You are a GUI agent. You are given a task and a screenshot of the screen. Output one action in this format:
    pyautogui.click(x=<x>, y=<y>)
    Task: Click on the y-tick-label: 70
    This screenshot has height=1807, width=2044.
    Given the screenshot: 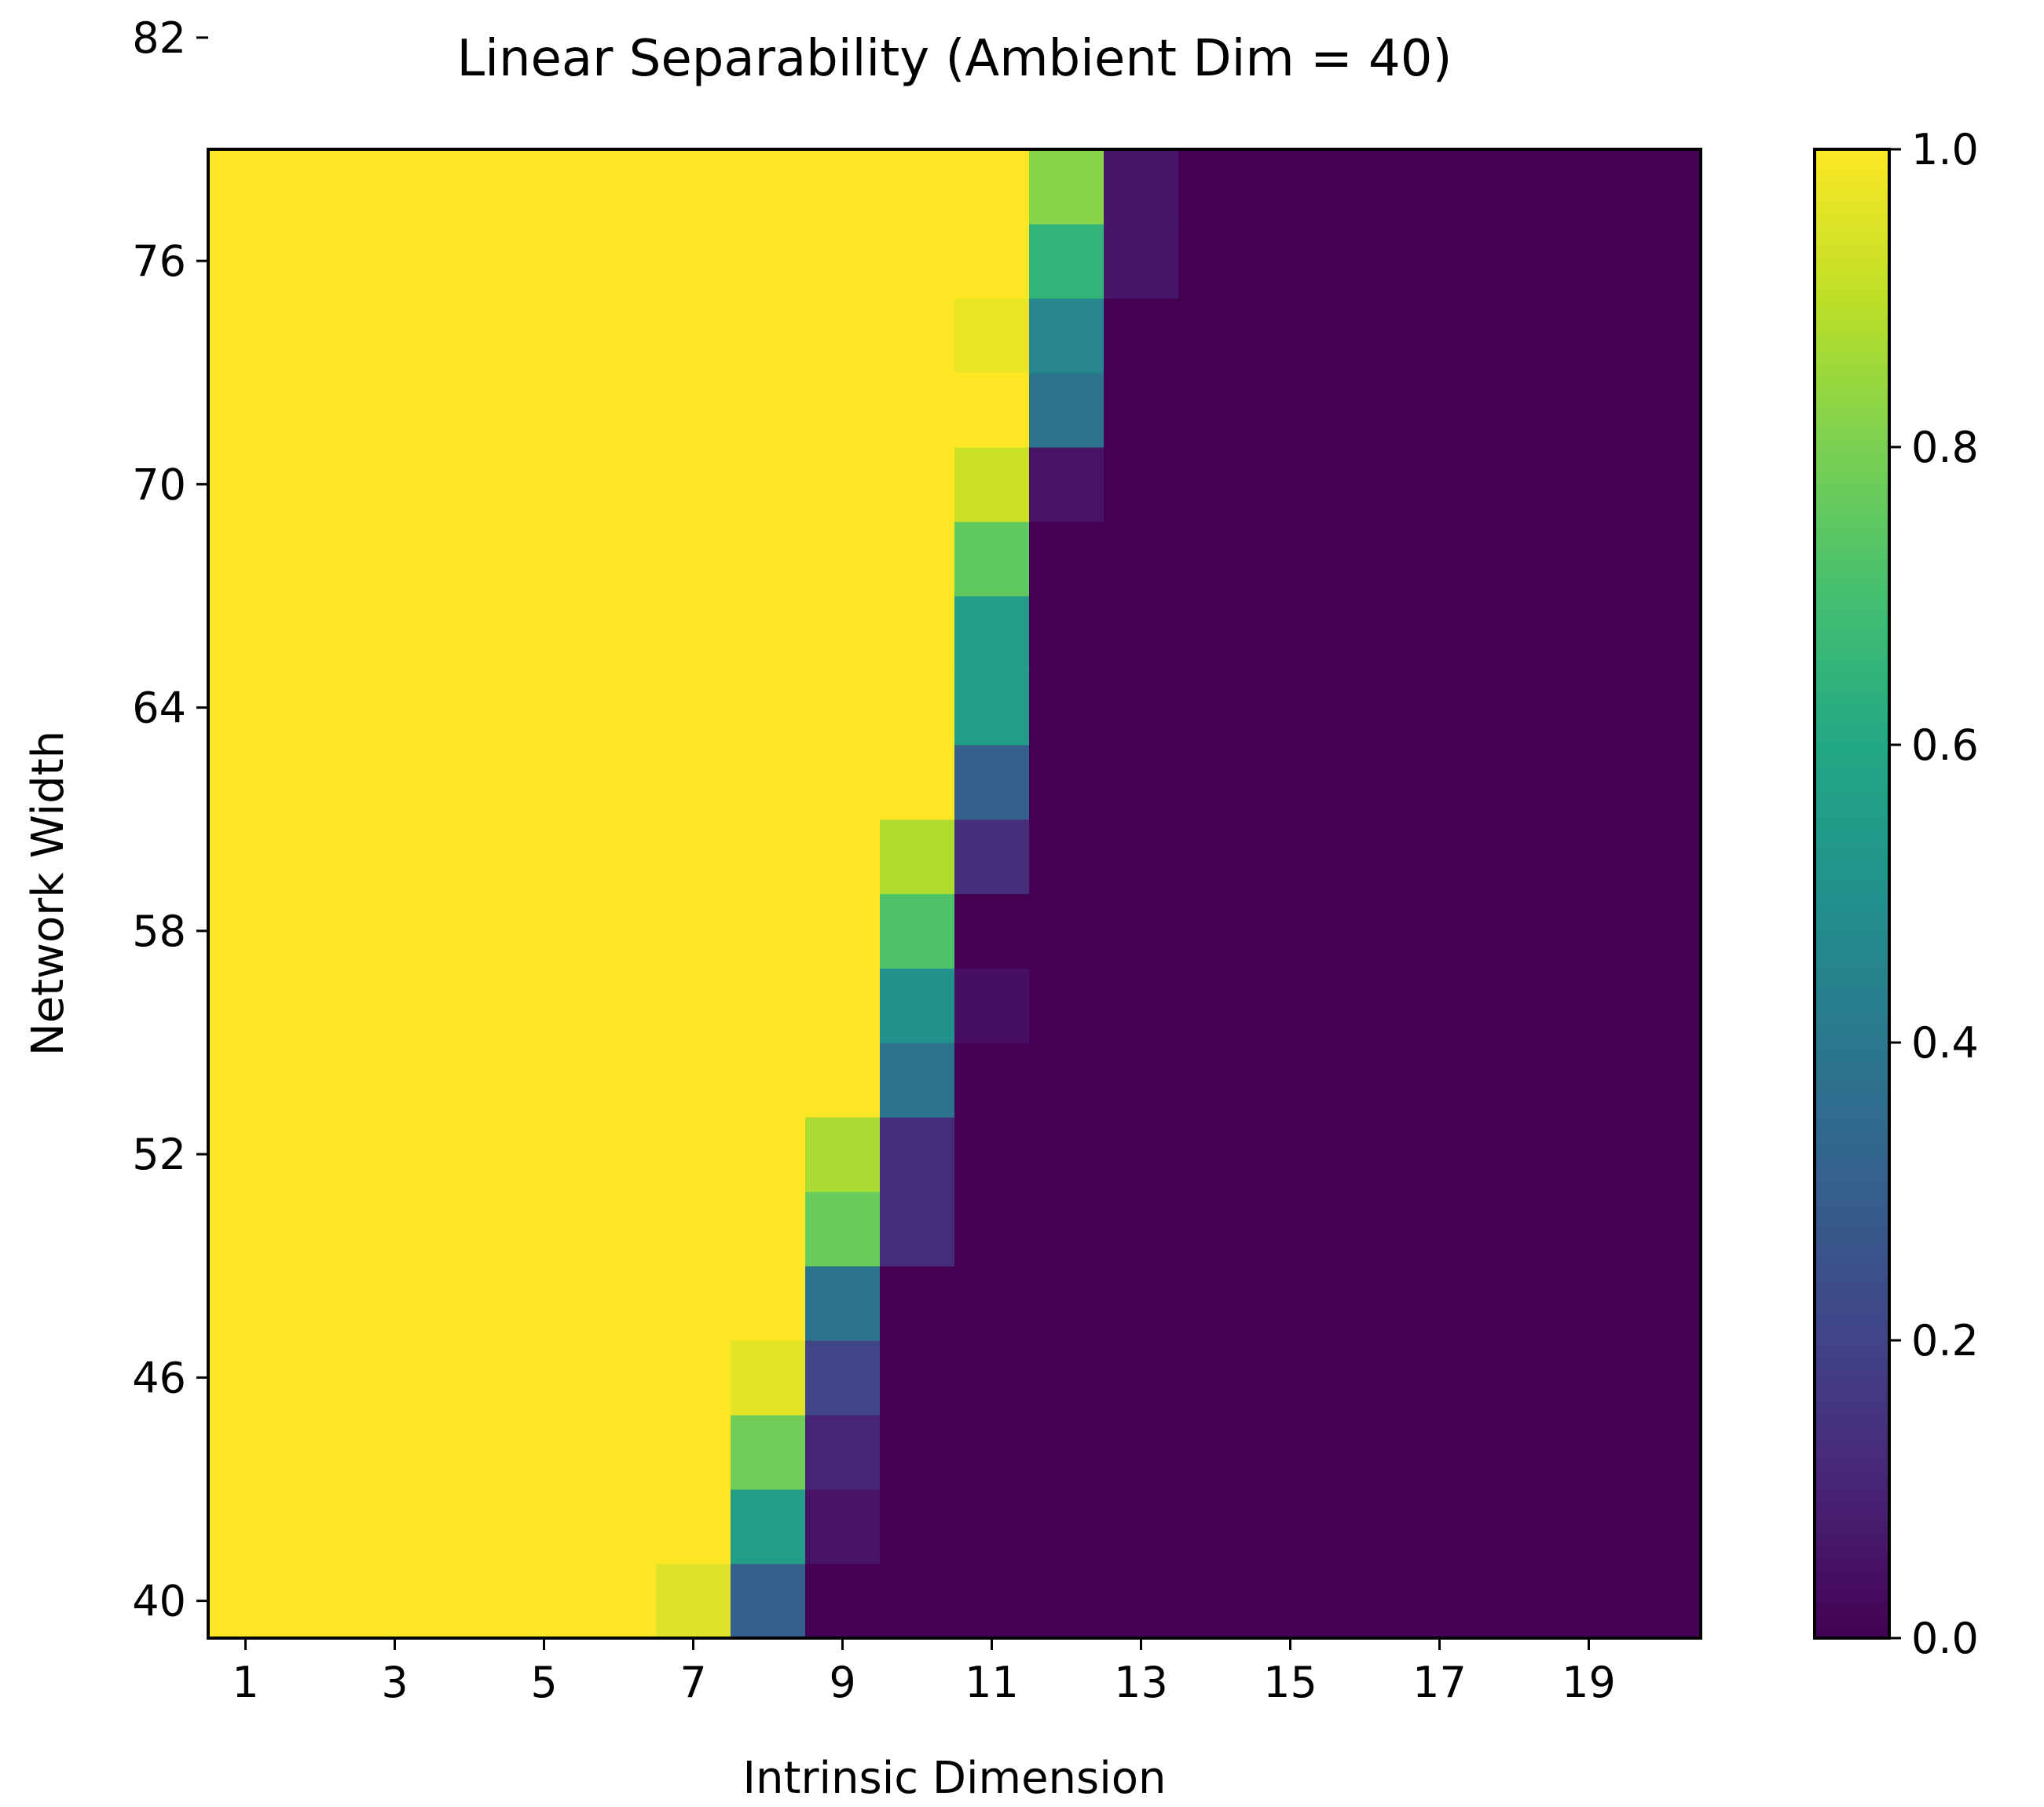 What is the action you would take?
    pyautogui.click(x=159, y=484)
    